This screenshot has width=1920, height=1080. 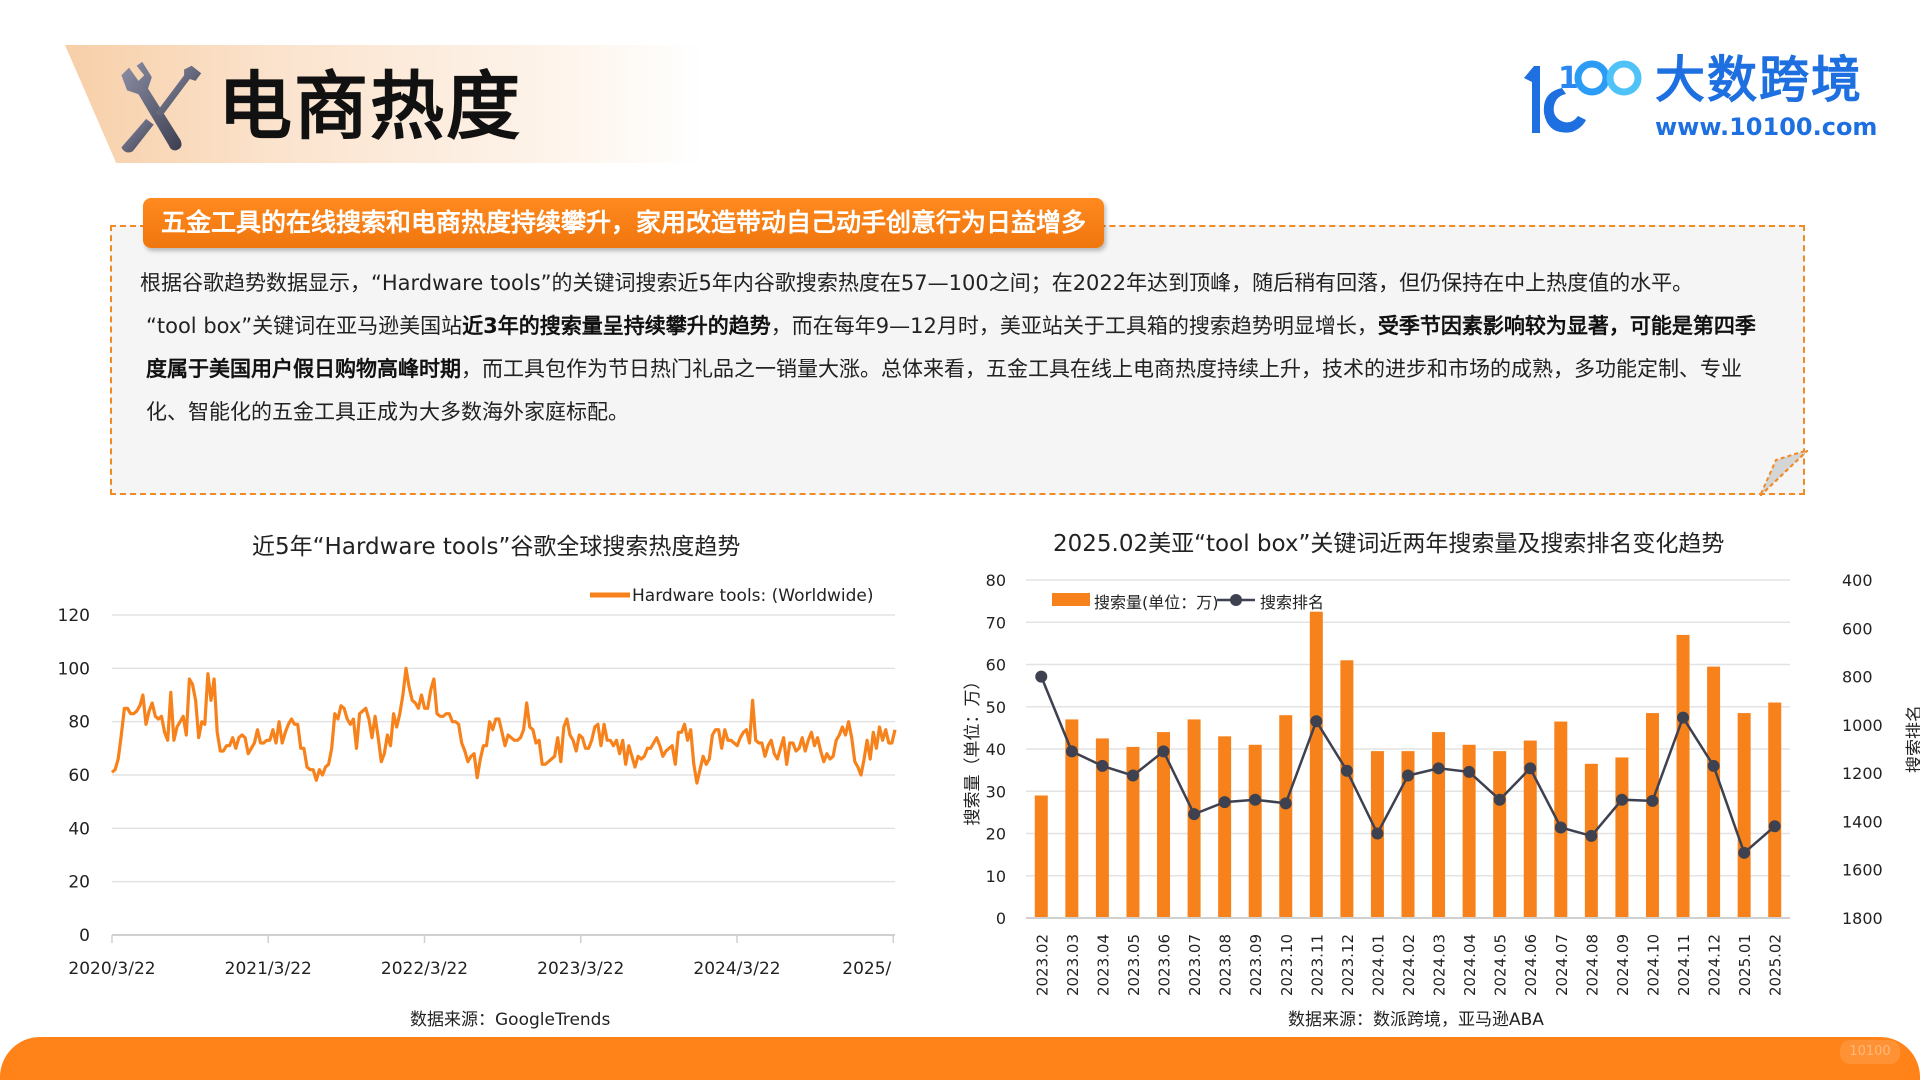 What do you see at coordinates (1857, 580) in the screenshot?
I see `y2-tick-label: 400` at bounding box center [1857, 580].